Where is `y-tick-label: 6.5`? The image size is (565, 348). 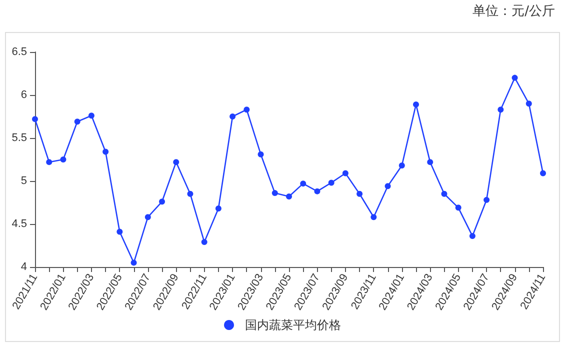
y-tick-label: 6.5 is located at coordinates (19, 52).